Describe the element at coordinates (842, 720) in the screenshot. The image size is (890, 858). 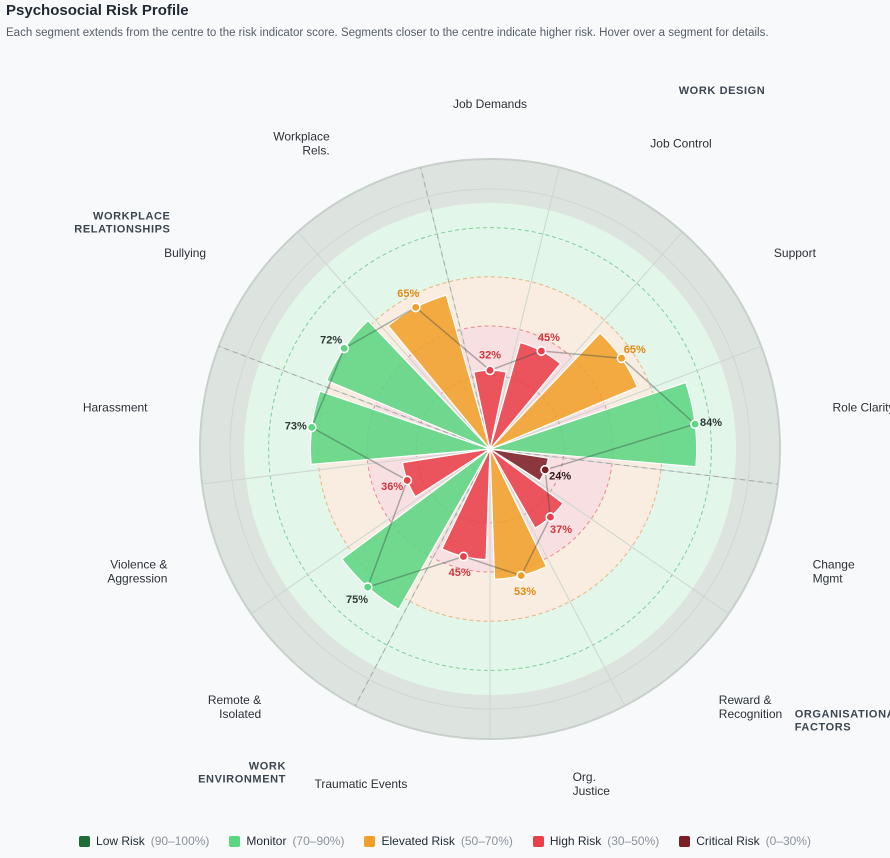
I see `group-label: ORGANISATIONALFACTORS` at that location.